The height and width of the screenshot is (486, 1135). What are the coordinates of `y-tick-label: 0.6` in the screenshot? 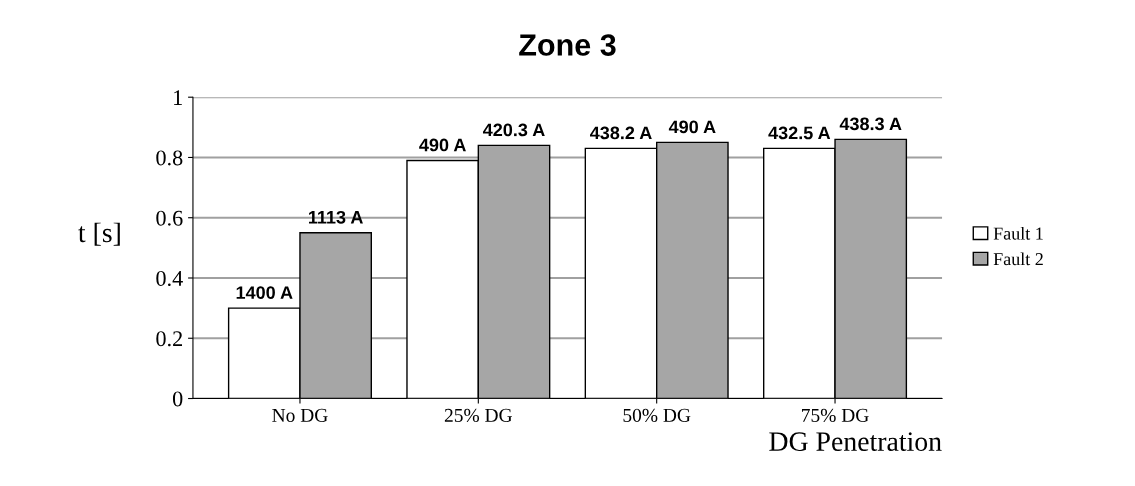 It's located at (169, 218).